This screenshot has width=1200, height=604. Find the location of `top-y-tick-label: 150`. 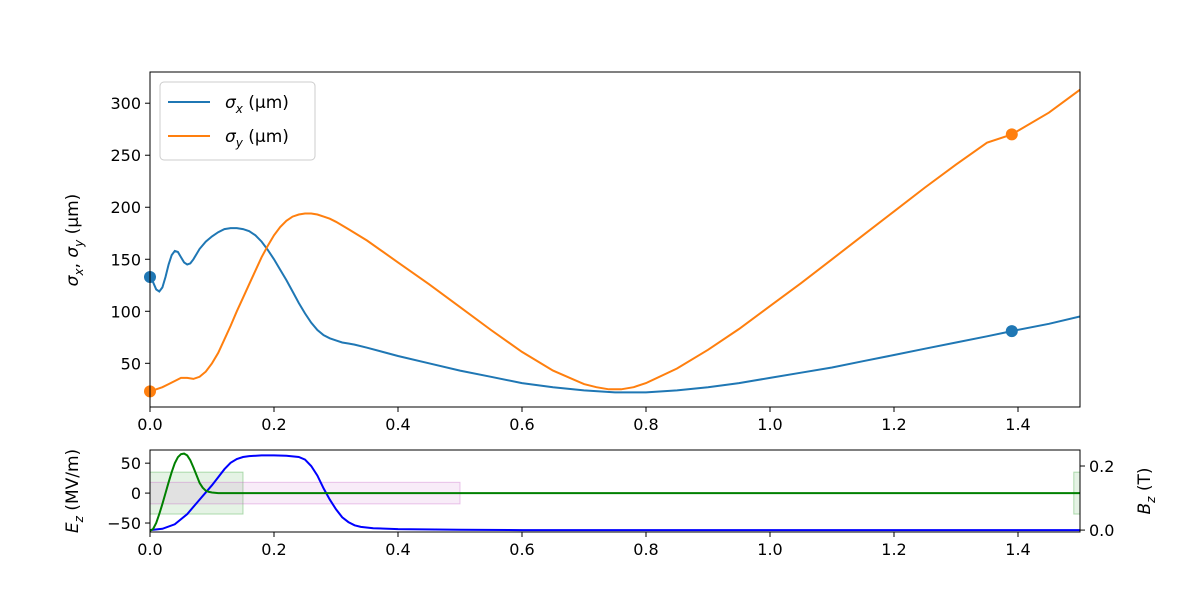

top-y-tick-label: 150 is located at coordinates (125, 259).